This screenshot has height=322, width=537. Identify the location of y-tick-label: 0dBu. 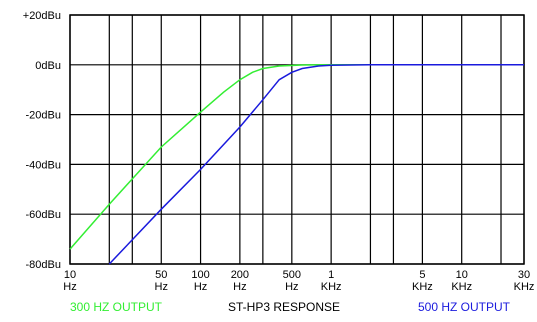
(48, 66).